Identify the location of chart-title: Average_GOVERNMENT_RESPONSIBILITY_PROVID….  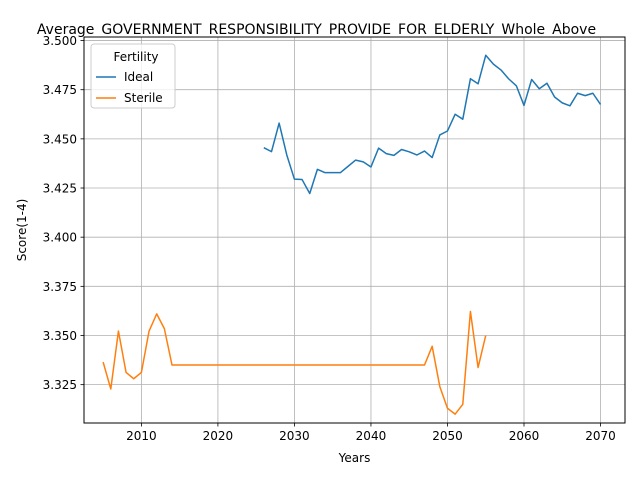
(320, 30).